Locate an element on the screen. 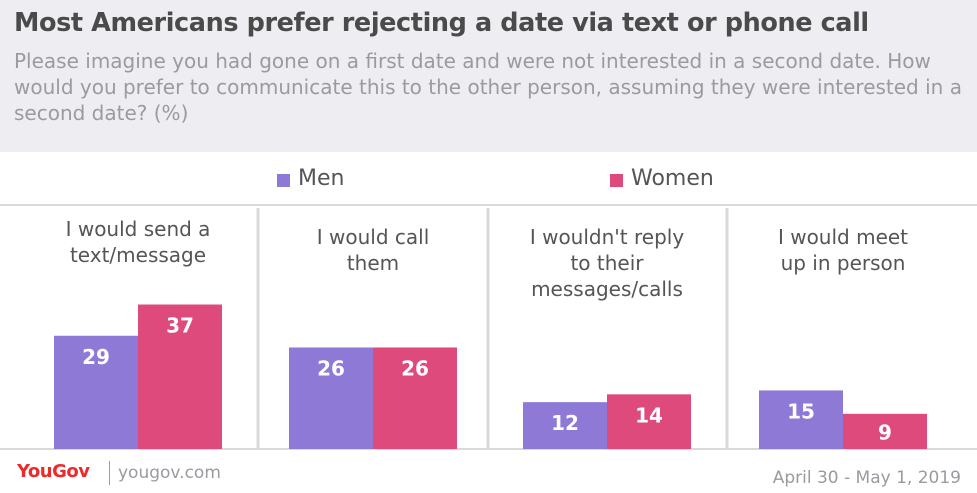 This screenshot has width=977, height=493. category-label-line: them is located at coordinates (373, 263).